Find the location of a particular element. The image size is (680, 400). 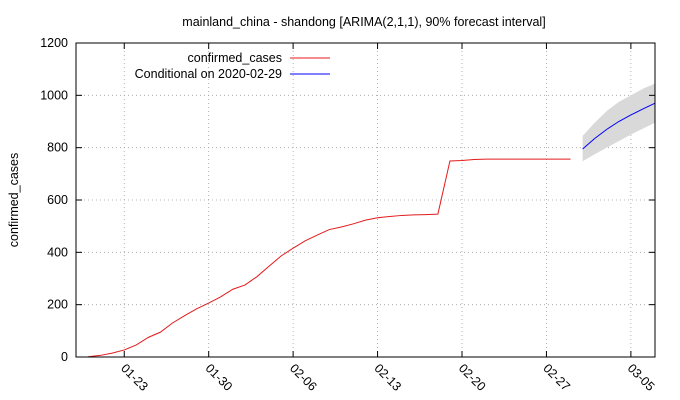

x-tick-label: 02-06 is located at coordinates (303, 377).